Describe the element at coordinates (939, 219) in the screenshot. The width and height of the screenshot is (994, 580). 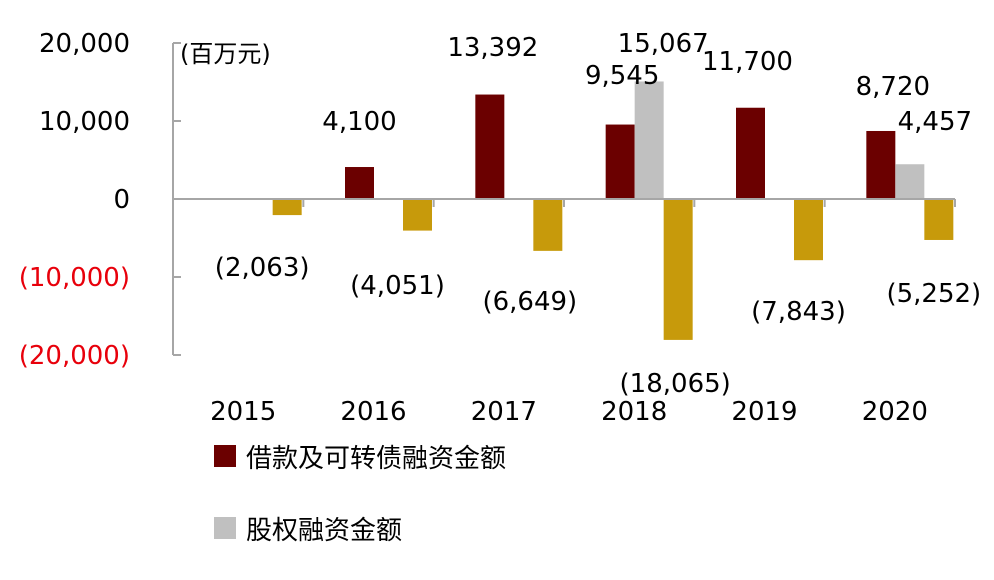
I see `bar-series2-2020` at that location.